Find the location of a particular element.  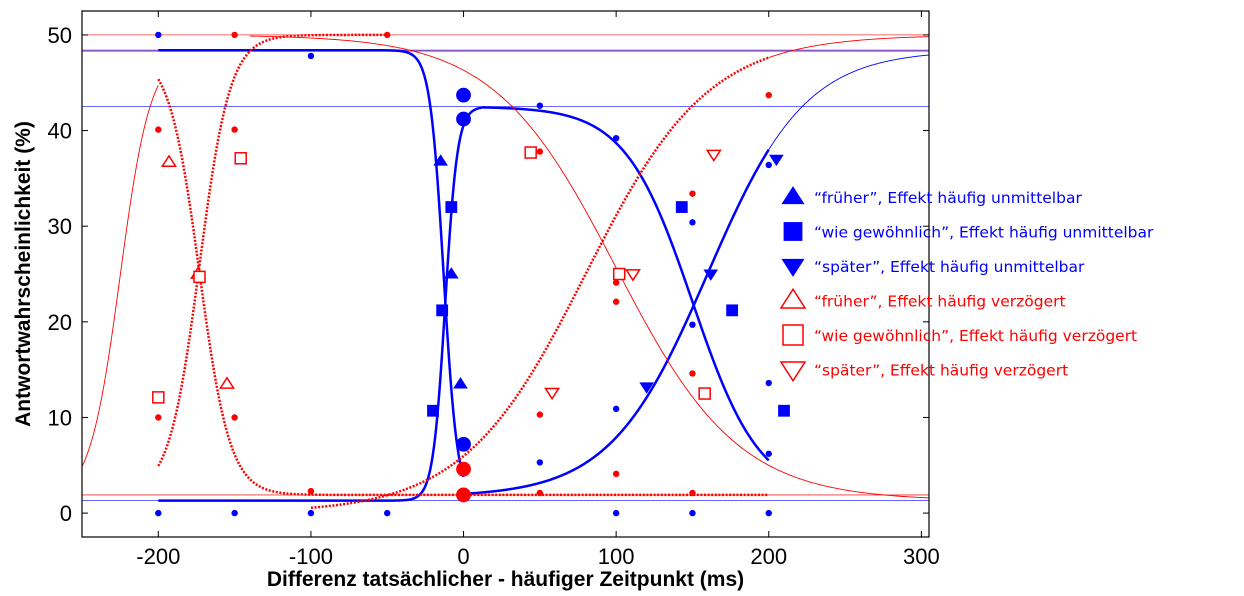

legend-label-red_spaeter: “später”, Effekt häufig verzögert is located at coordinates (941, 371).